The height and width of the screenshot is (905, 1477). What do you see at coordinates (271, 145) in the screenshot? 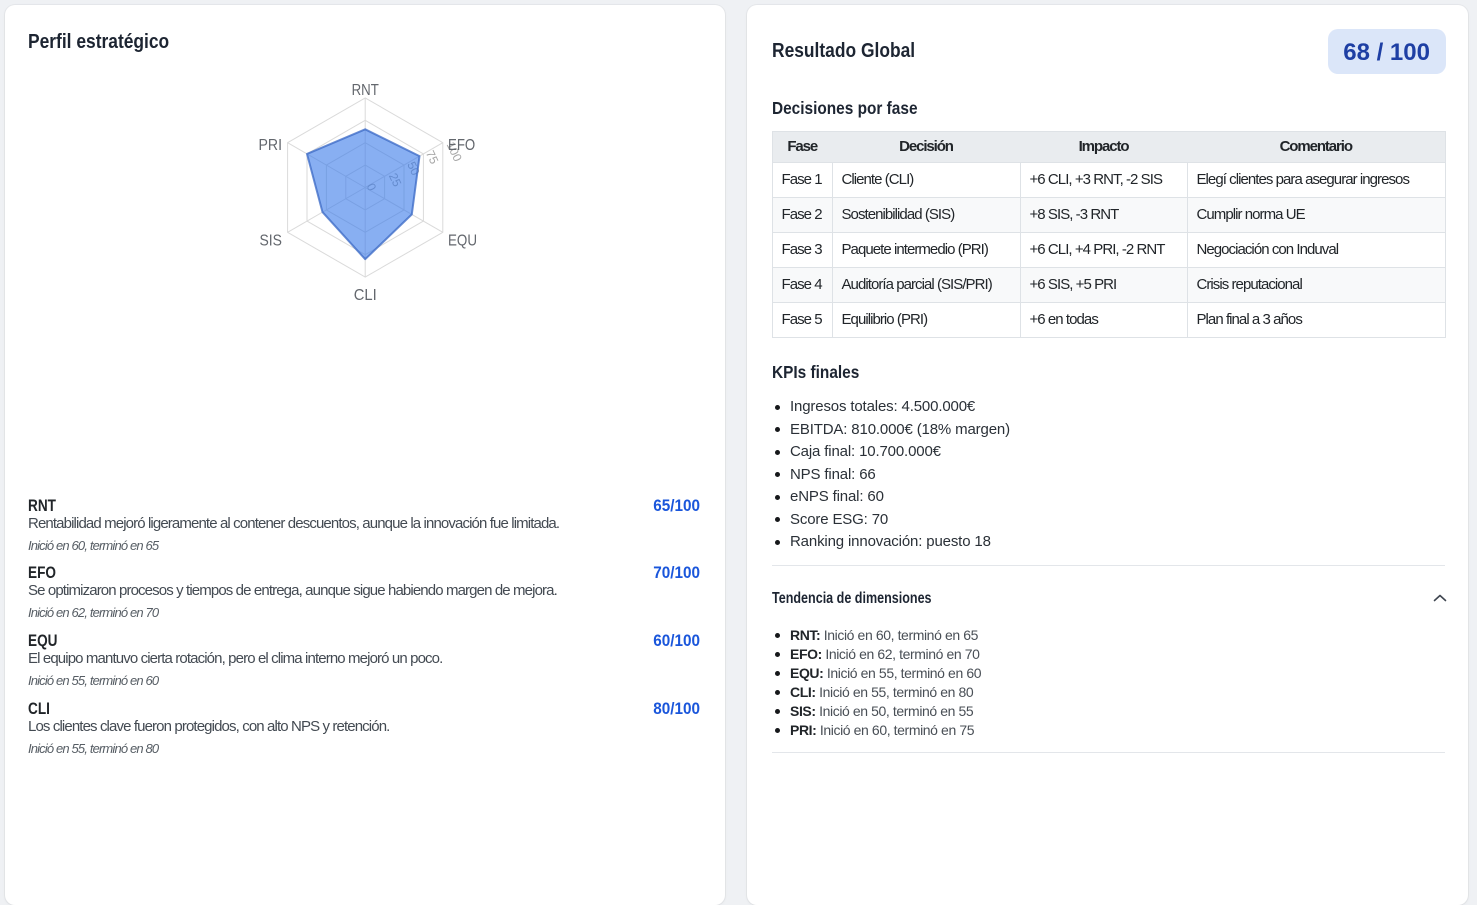
I see `svg-text: PRI` at bounding box center [271, 145].